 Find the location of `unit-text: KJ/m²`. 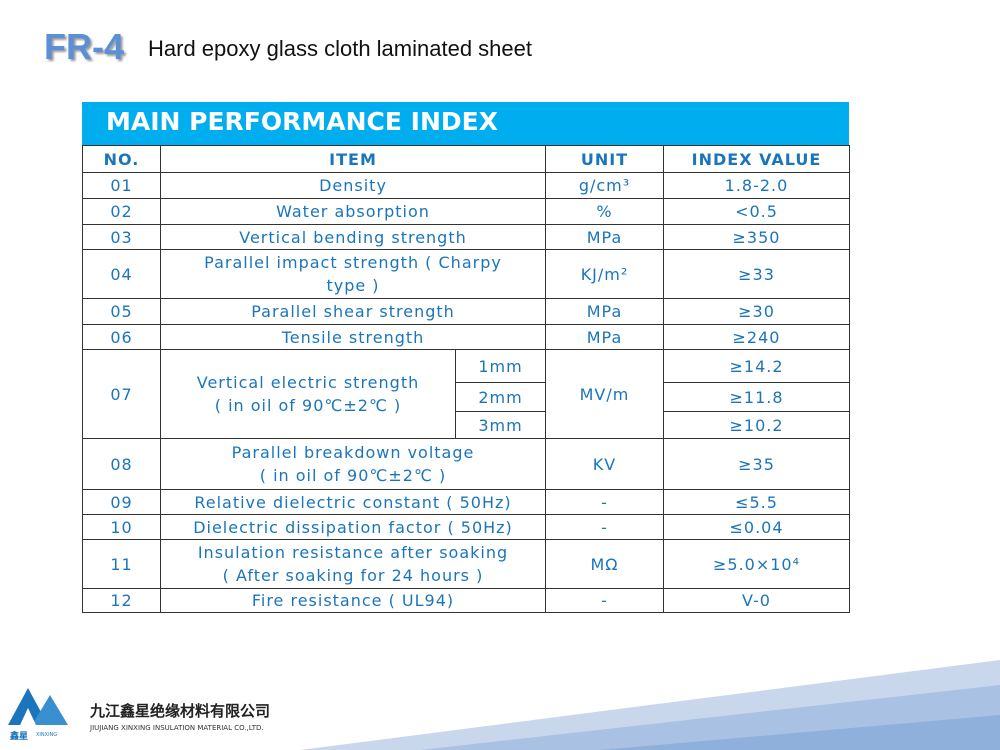

unit-text: KJ/m² is located at coordinates (604, 274).